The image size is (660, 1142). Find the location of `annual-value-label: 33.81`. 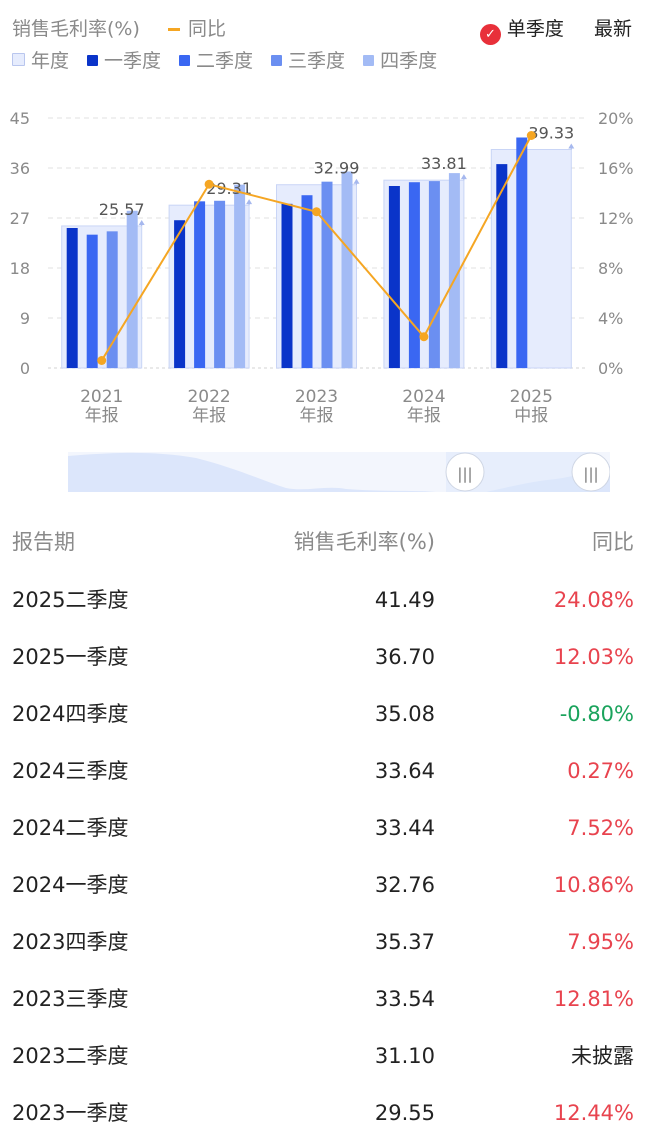

annual-value-label: 33.81 is located at coordinates (444, 163).